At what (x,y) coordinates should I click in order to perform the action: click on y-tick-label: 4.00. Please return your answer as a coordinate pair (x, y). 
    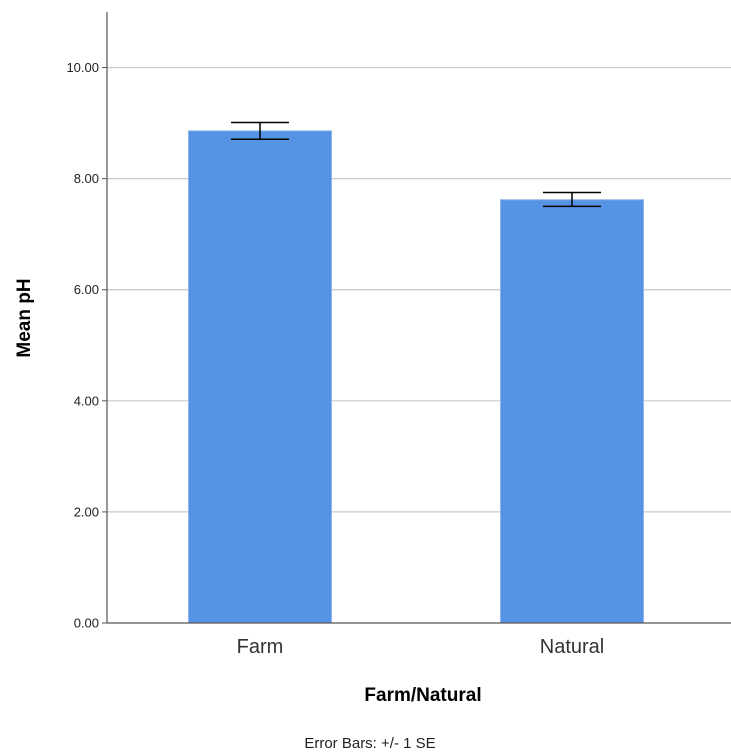
    Looking at the image, I should click on (86, 400).